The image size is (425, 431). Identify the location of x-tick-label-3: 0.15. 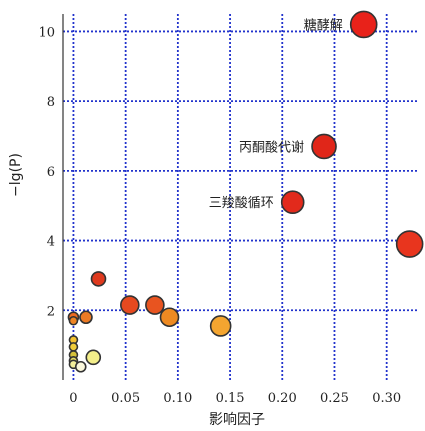
(230, 398).